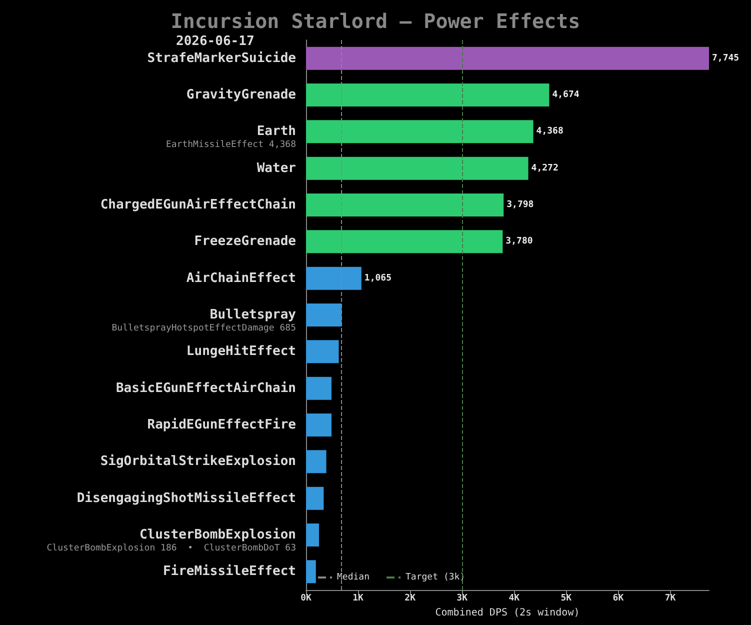 This screenshot has width=751, height=625. I want to click on text: ClusterBombExplosion 186 • ClusterBombDoT 63, so click(171, 549).